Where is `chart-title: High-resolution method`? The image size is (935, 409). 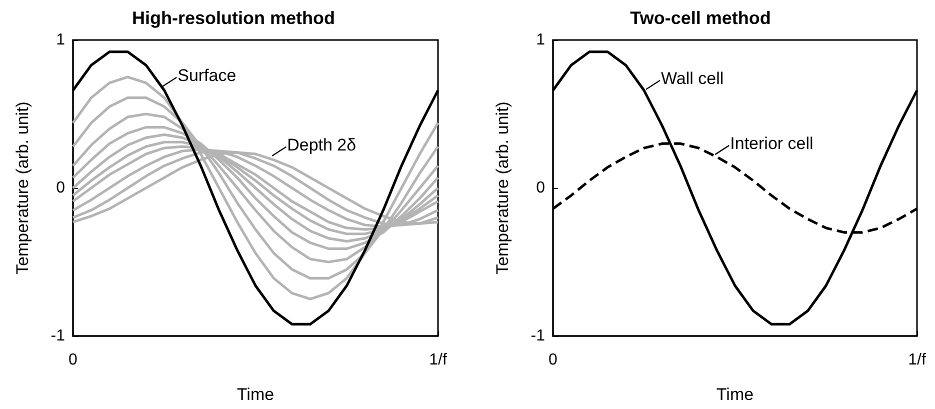 chart-title: High-resolution method is located at coordinates (233, 18).